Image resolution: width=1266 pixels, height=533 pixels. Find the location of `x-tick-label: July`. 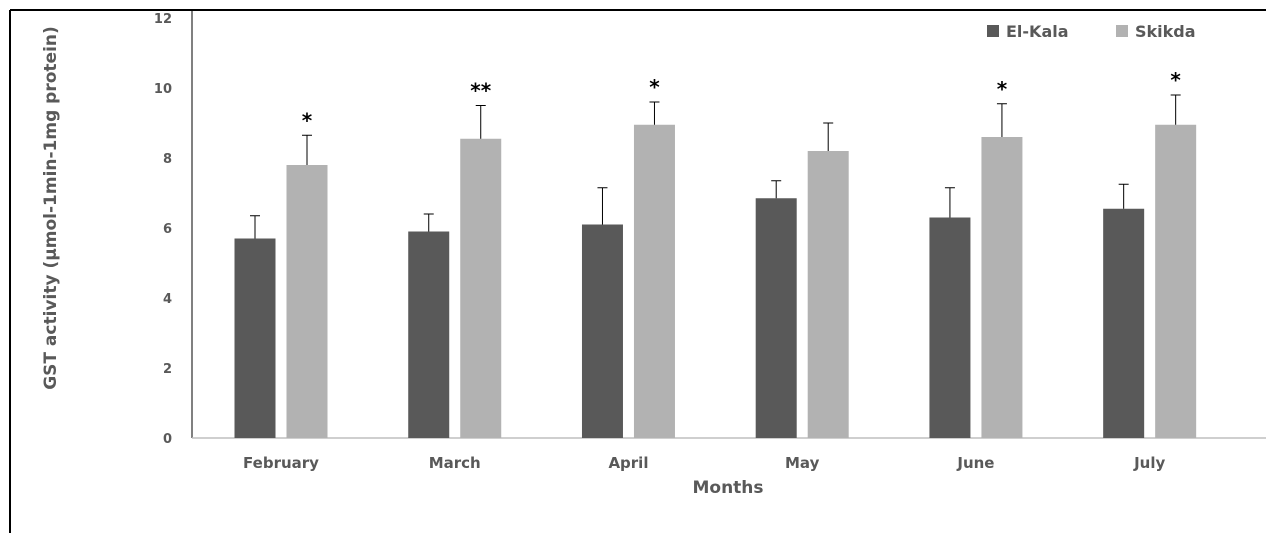

x-tick-label: July is located at coordinates (1149, 463).